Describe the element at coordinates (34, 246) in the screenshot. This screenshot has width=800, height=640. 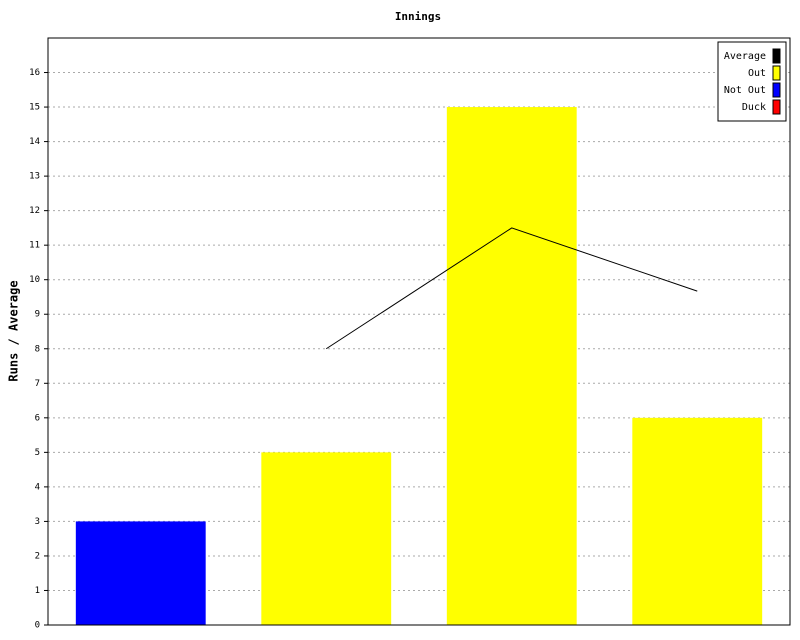
I see `y-tick-label: 11` at that location.